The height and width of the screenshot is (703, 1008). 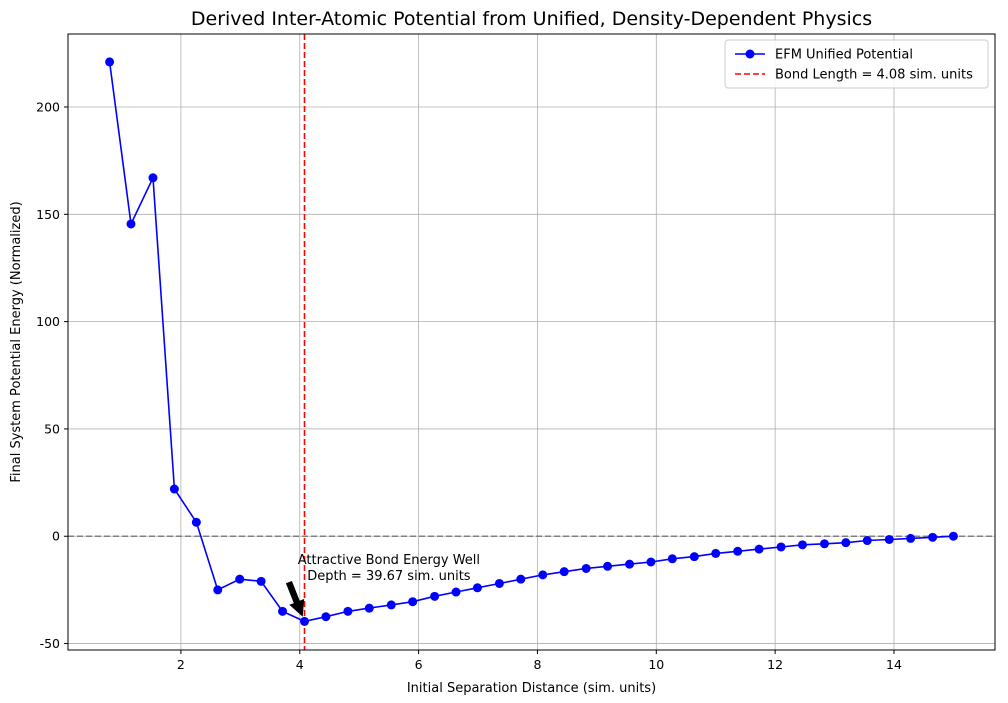 What do you see at coordinates (874, 75) in the screenshot?
I see `legend-entry-bond-length: Bond Length = 4.08 sim. units` at bounding box center [874, 75].